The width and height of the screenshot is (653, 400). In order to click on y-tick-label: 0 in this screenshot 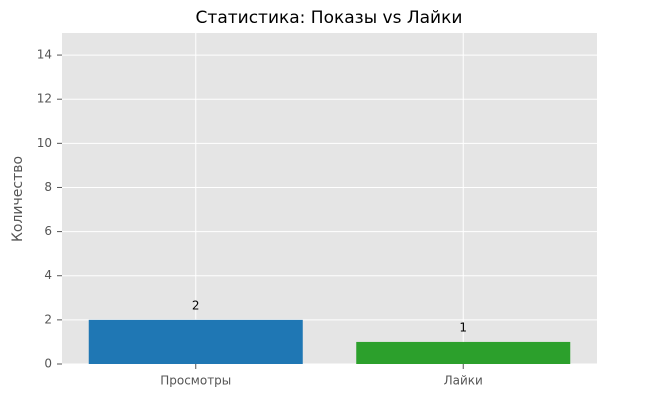, I will do `click(48, 364)`.